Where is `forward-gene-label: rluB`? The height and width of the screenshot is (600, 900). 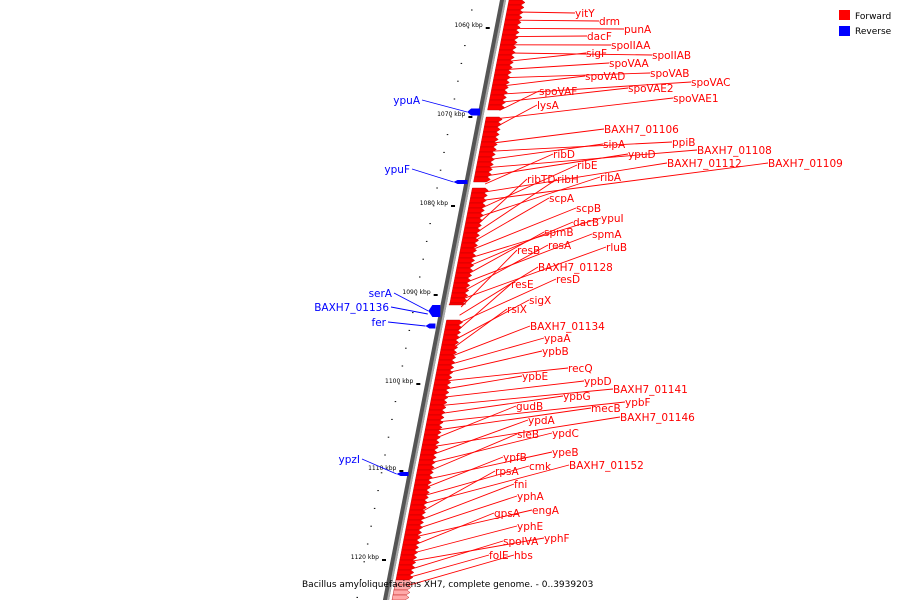
forward-gene-label: rluB is located at coordinates (616, 248).